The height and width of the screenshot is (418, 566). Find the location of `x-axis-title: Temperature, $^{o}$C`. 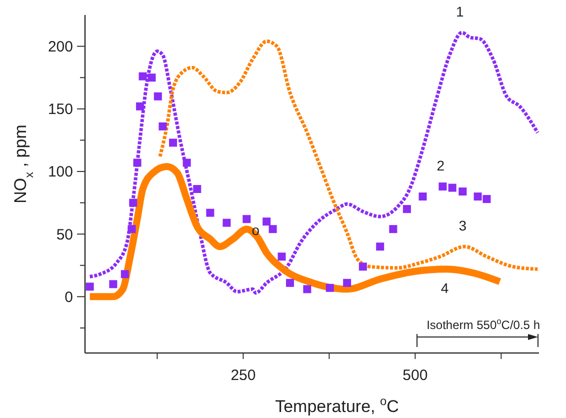

x-axis-title: Temperature, $^{o}$C is located at coordinates (337, 405).